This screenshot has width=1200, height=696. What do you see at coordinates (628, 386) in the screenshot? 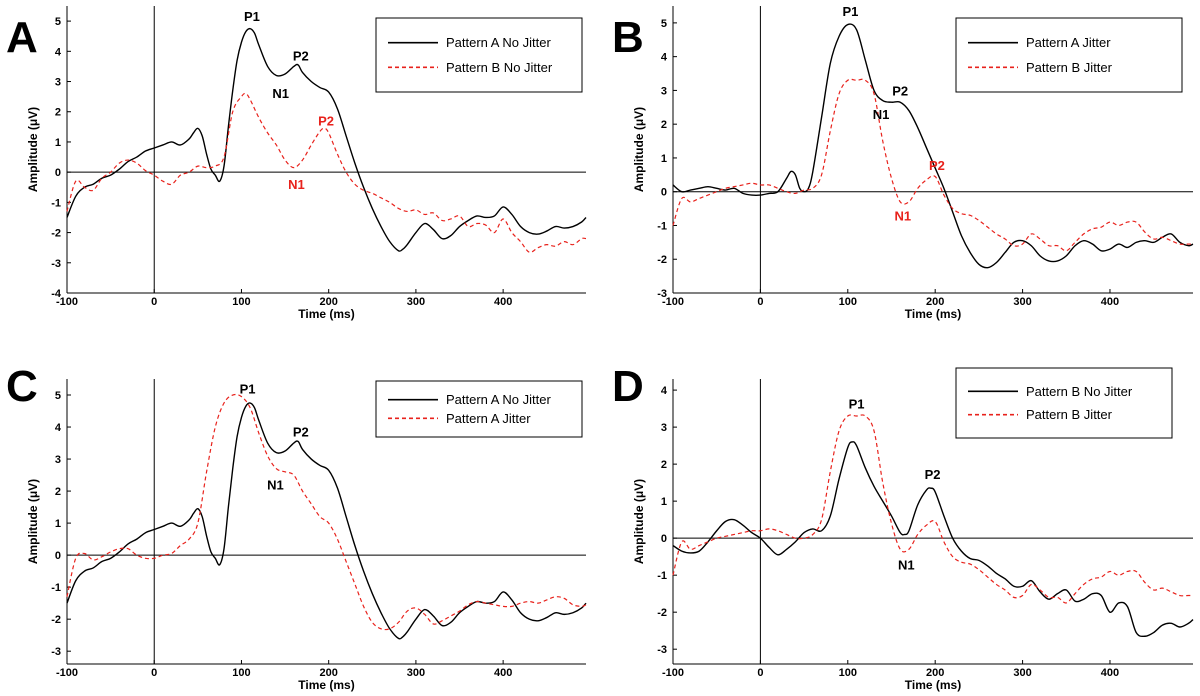
I see `panel-letter: D` at bounding box center [628, 386].